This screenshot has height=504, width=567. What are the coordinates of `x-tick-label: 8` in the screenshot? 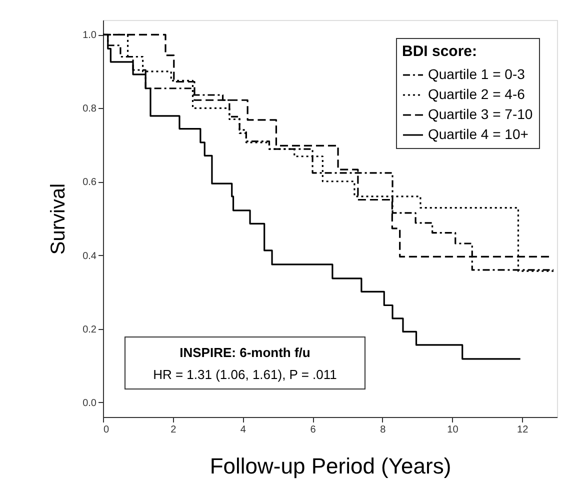 It's located at (383, 430).